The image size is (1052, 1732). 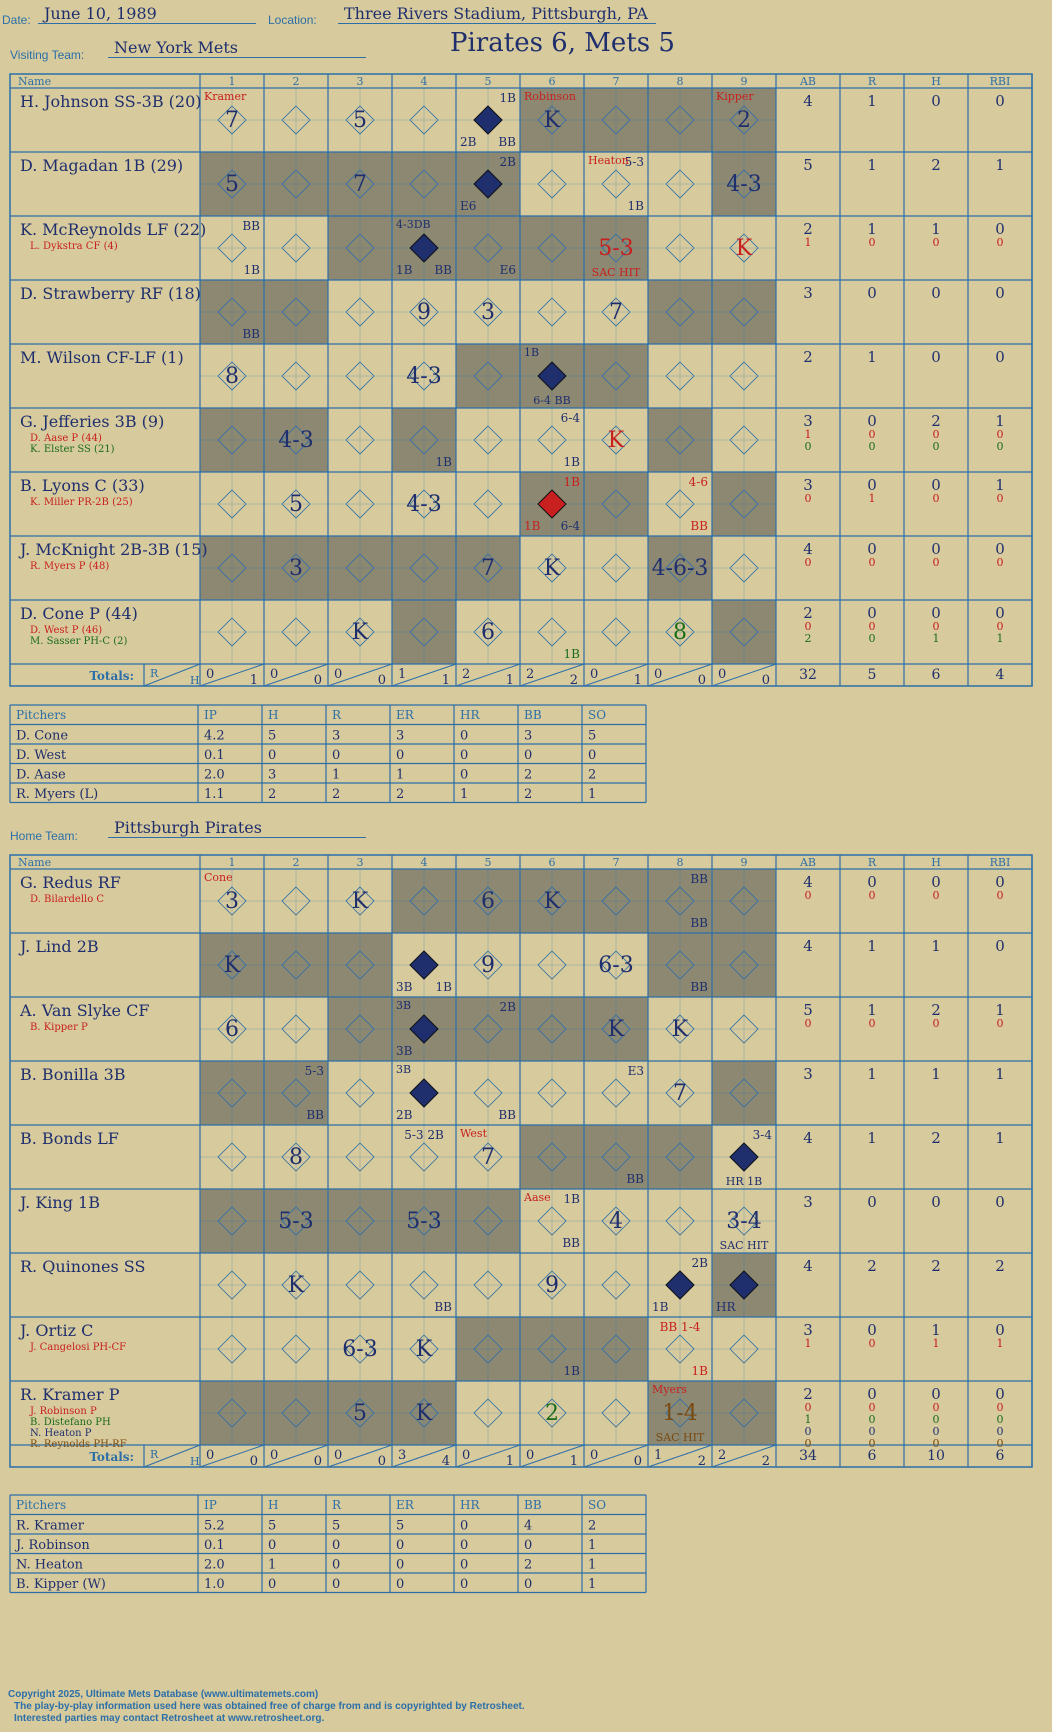 I want to click on visitor-player-name: K. McReynolds LF (22), so click(x=113, y=229).